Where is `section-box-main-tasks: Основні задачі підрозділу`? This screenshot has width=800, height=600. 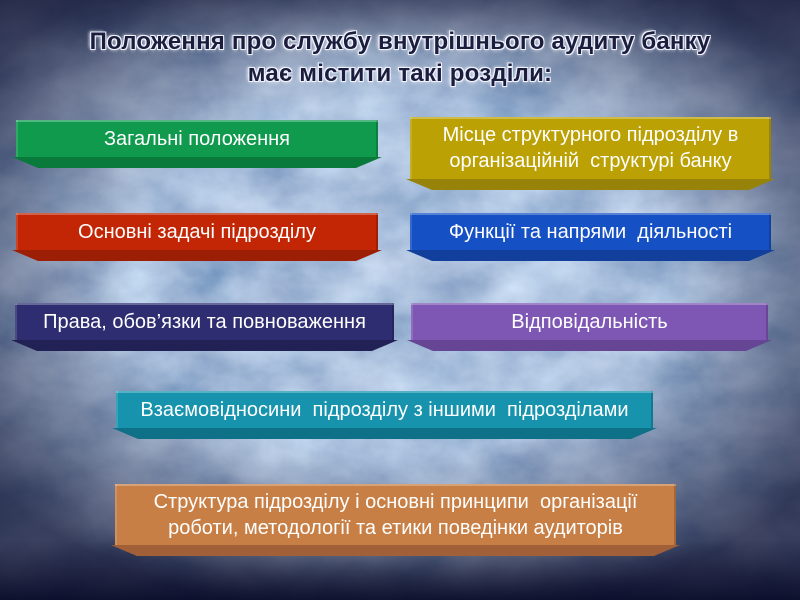 section-box-main-tasks: Основні задачі підрозділу is located at coordinates (197, 237).